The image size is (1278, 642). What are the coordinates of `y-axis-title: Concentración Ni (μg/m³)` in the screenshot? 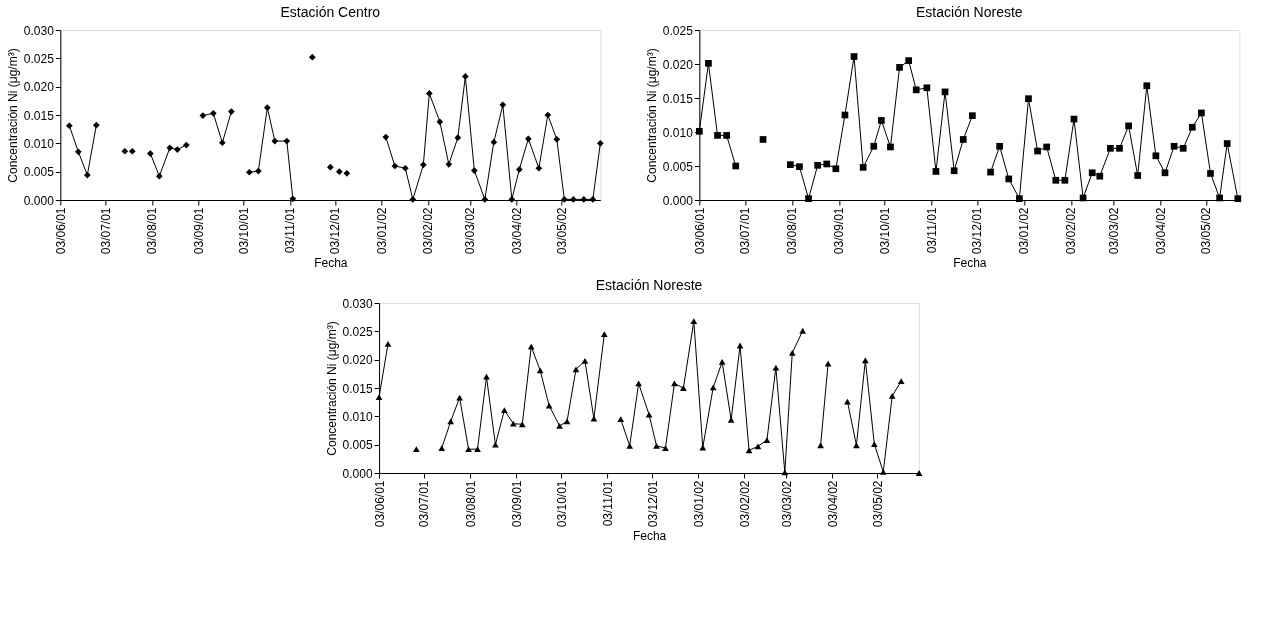 It's located at (12, 115).